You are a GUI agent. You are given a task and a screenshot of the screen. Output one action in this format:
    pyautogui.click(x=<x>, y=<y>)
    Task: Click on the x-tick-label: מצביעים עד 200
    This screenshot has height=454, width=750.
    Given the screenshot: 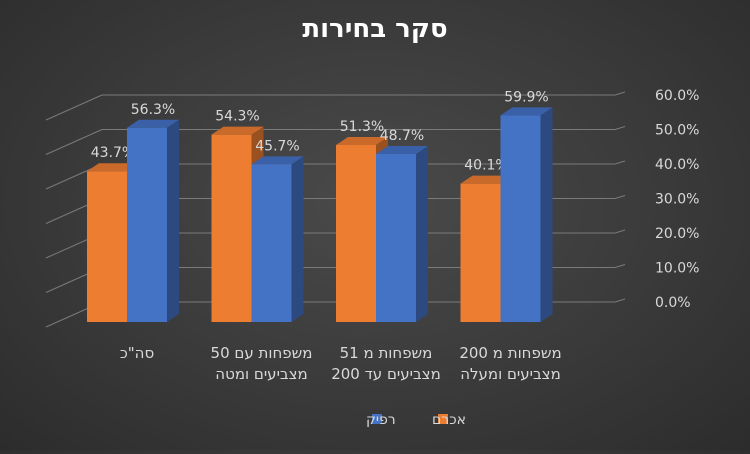 What is the action you would take?
    pyautogui.click(x=386, y=374)
    